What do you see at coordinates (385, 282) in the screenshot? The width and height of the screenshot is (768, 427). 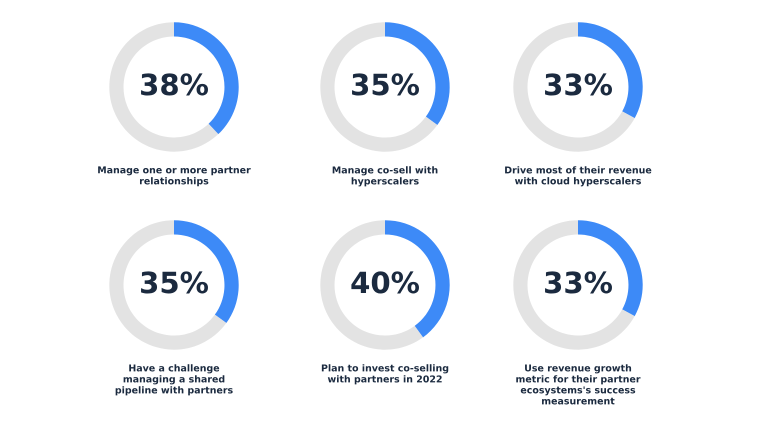 I see `data-label: 40%` at bounding box center [385, 282].